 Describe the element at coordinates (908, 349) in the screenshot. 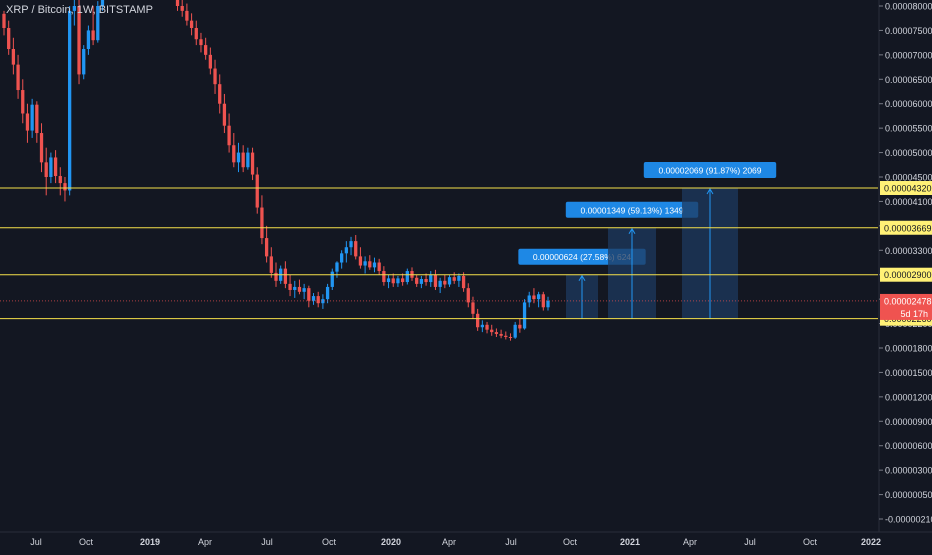

I see `y-axis-tick-label: 0.00001800` at that location.